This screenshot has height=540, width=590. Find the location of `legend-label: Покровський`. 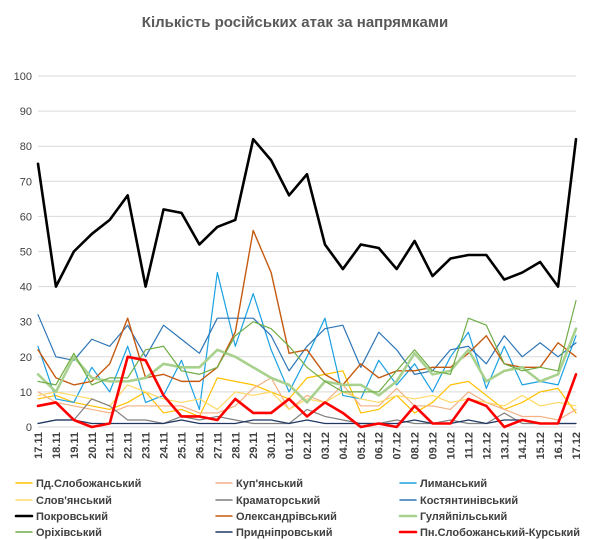

legend-label: Покровський is located at coordinates (72, 517).